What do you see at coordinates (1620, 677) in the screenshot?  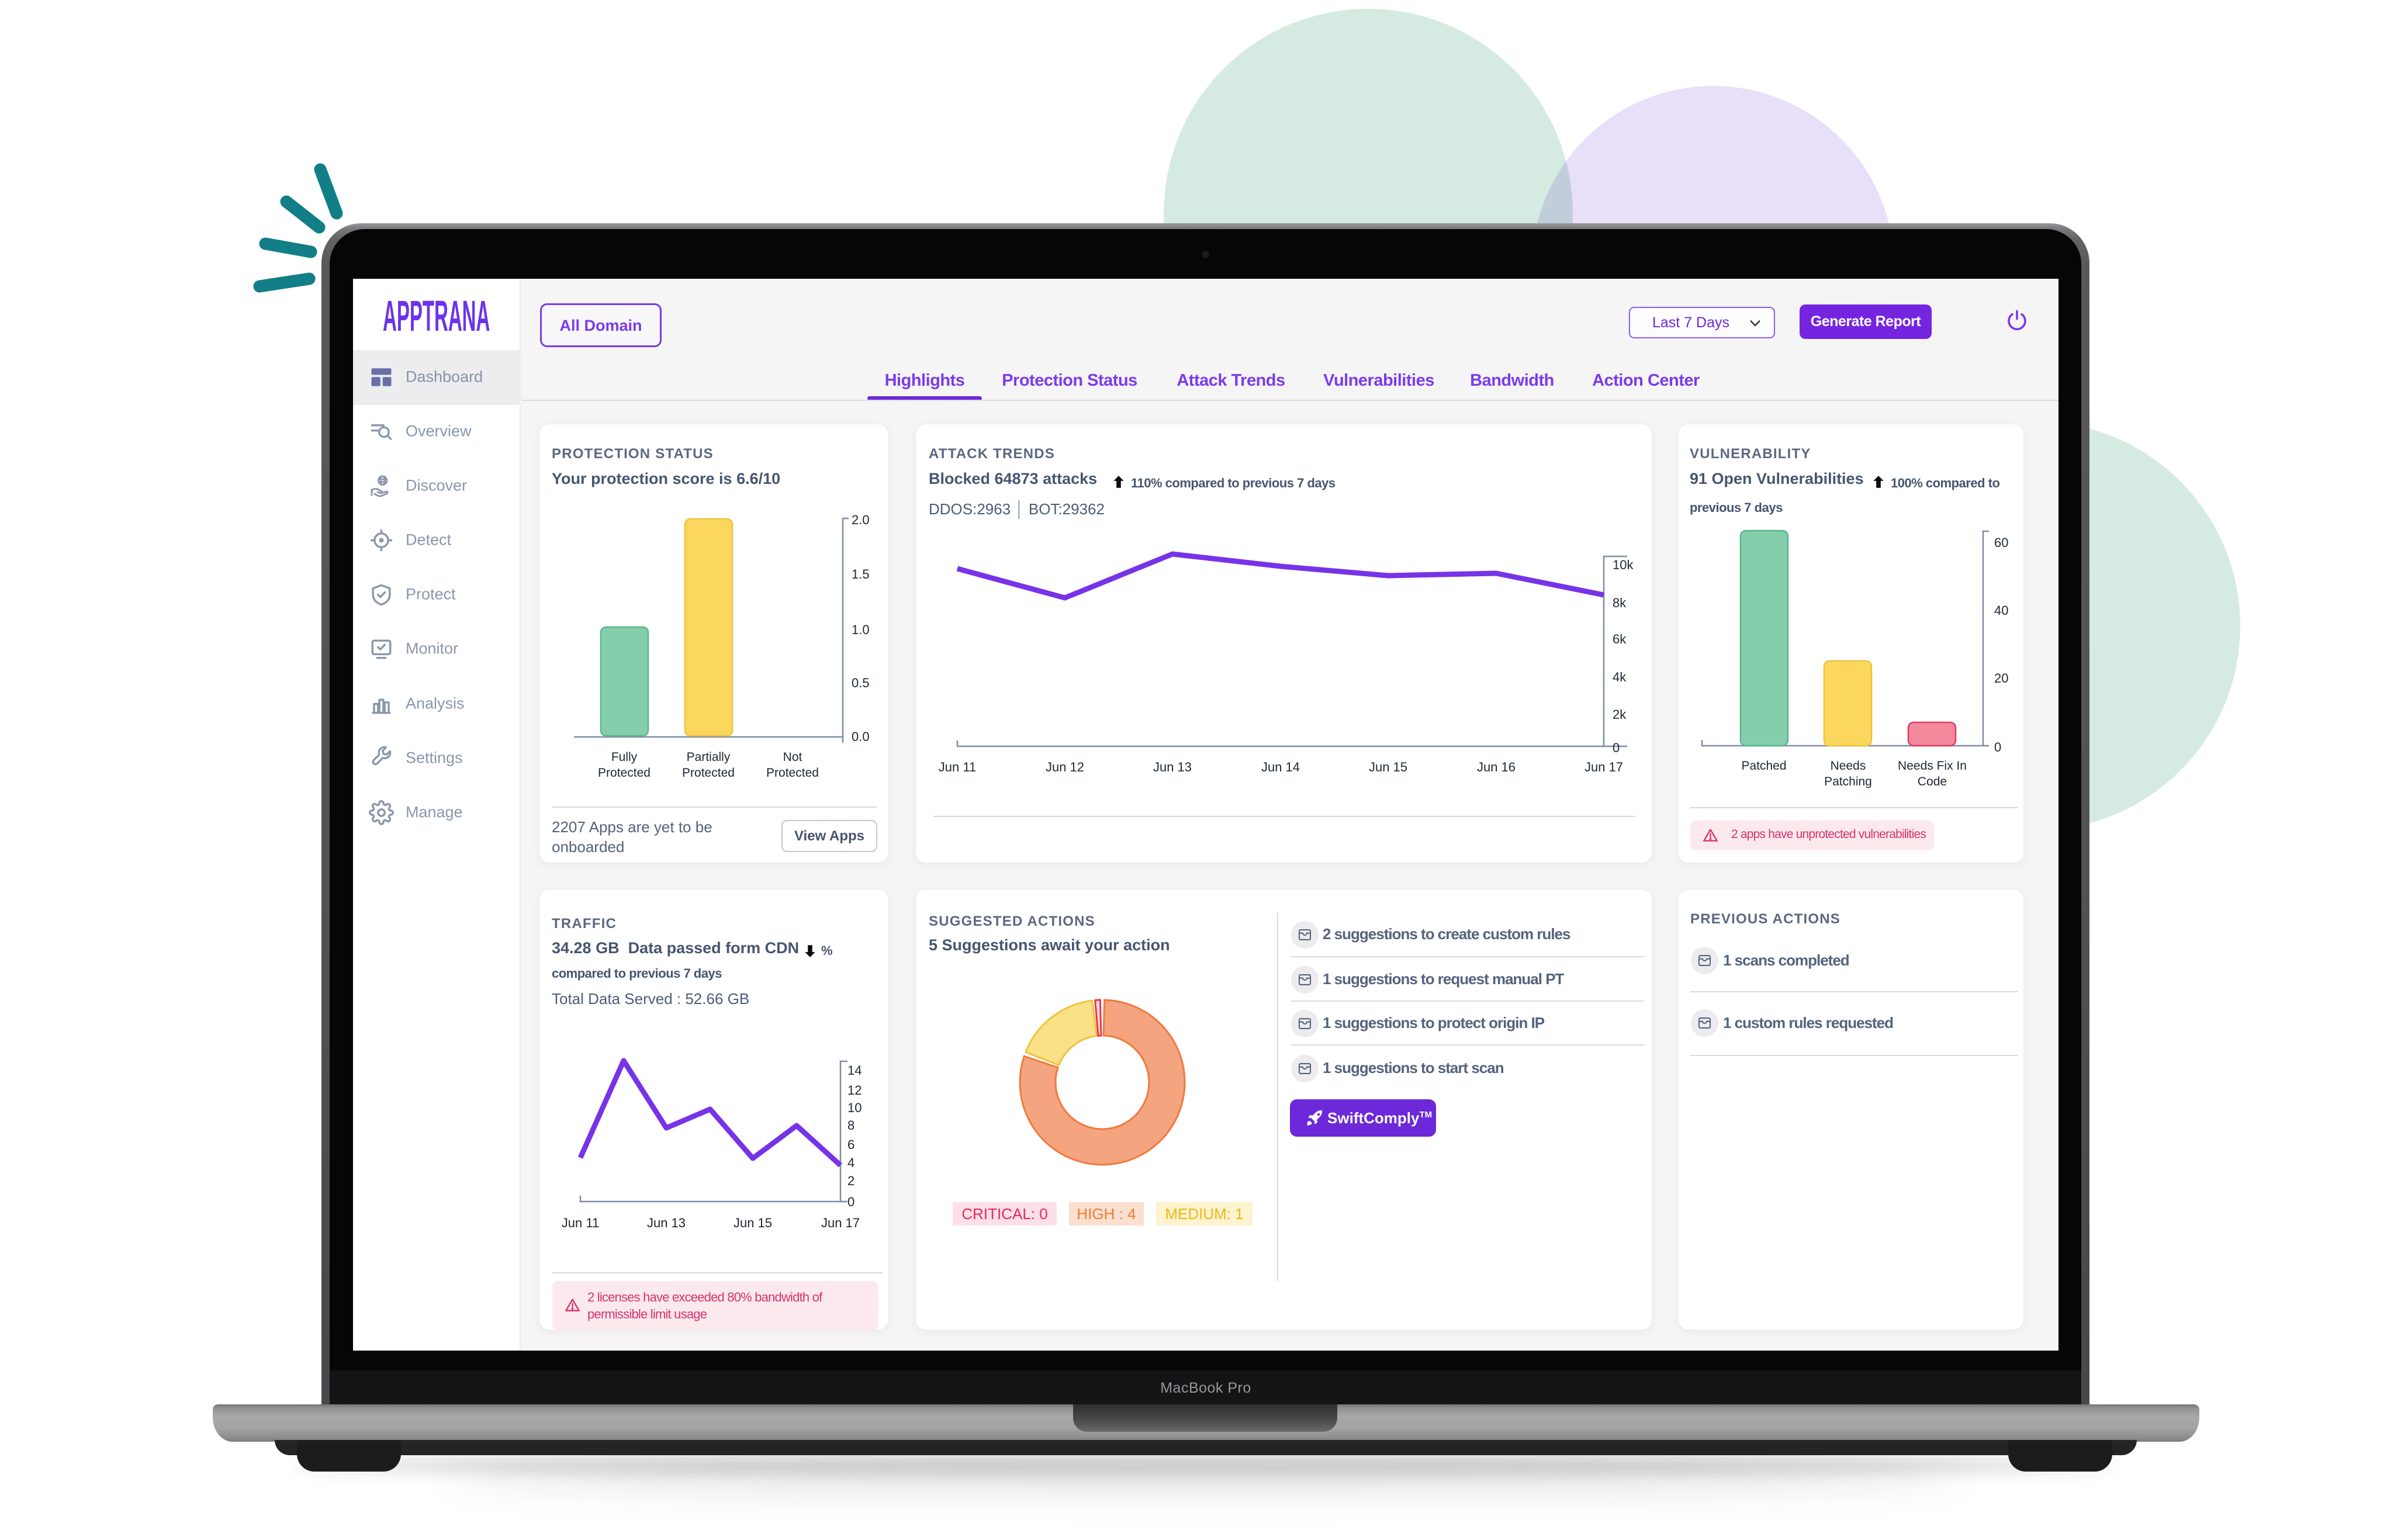 I see `svg-text: 4k` at bounding box center [1620, 677].